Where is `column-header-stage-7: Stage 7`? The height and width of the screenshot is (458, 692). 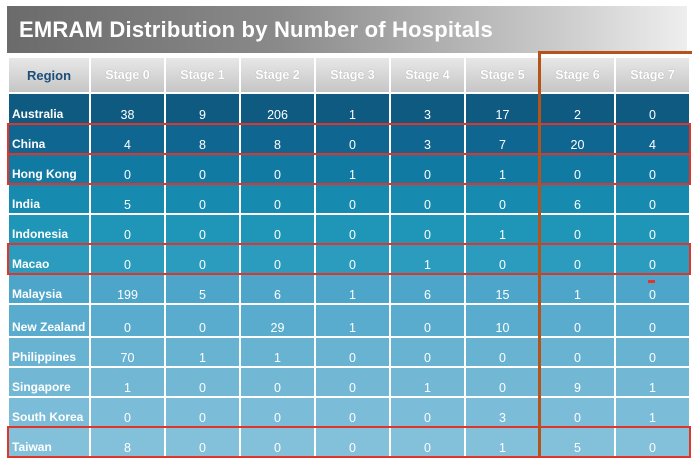 column-header-stage-7: Stage 7 is located at coordinates (652, 75).